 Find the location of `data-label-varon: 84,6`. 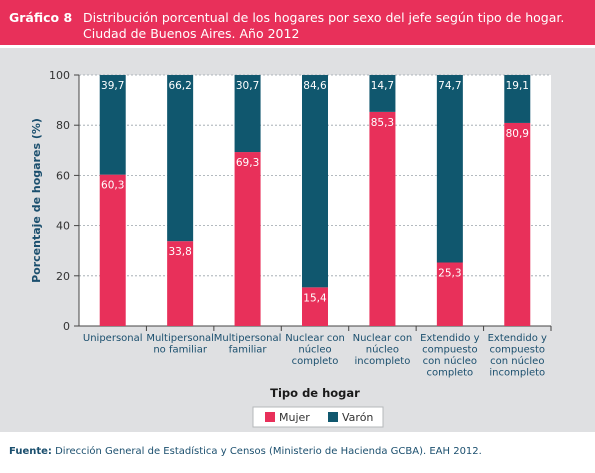

data-label-varon: 84,6 is located at coordinates (315, 86).